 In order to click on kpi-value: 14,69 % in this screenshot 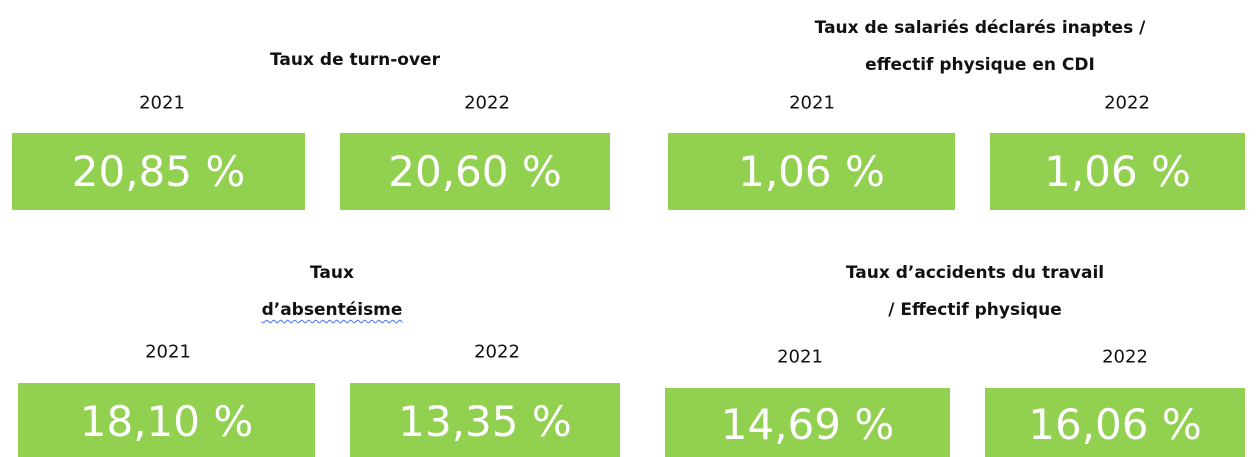, I will do `click(807, 422)`.